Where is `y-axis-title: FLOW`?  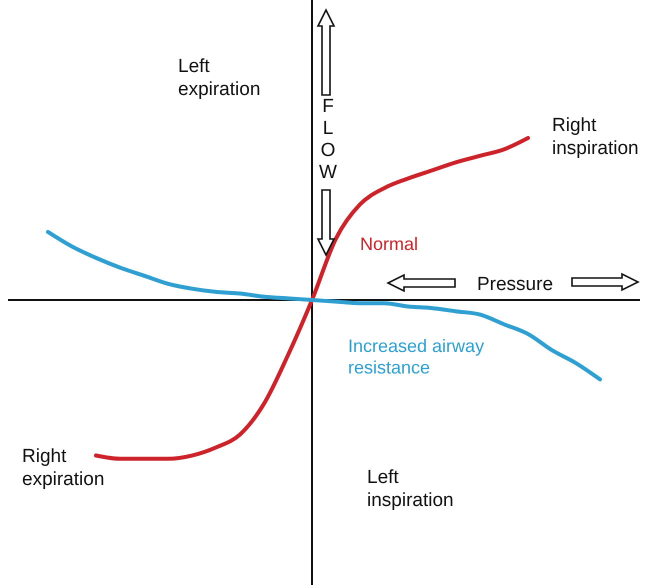
y-axis-title: FLOW is located at coordinates (328, 139).